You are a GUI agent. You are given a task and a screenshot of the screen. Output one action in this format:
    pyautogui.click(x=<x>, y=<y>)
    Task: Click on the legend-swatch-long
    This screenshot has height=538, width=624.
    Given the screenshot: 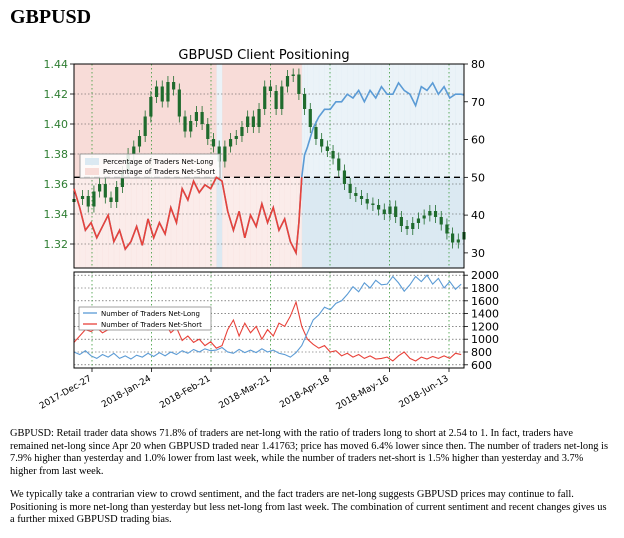 What is the action you would take?
    pyautogui.click(x=92, y=161)
    